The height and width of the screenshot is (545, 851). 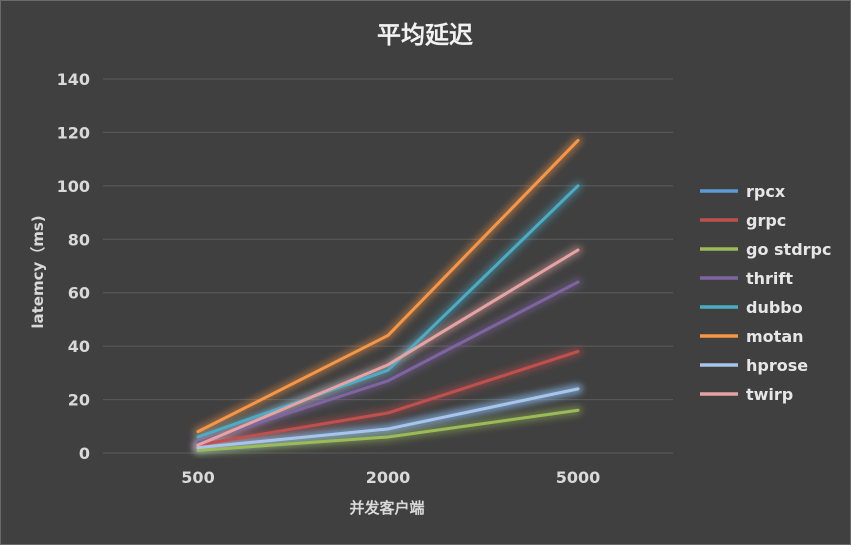 I want to click on legend-item: twirp, so click(x=746, y=394).